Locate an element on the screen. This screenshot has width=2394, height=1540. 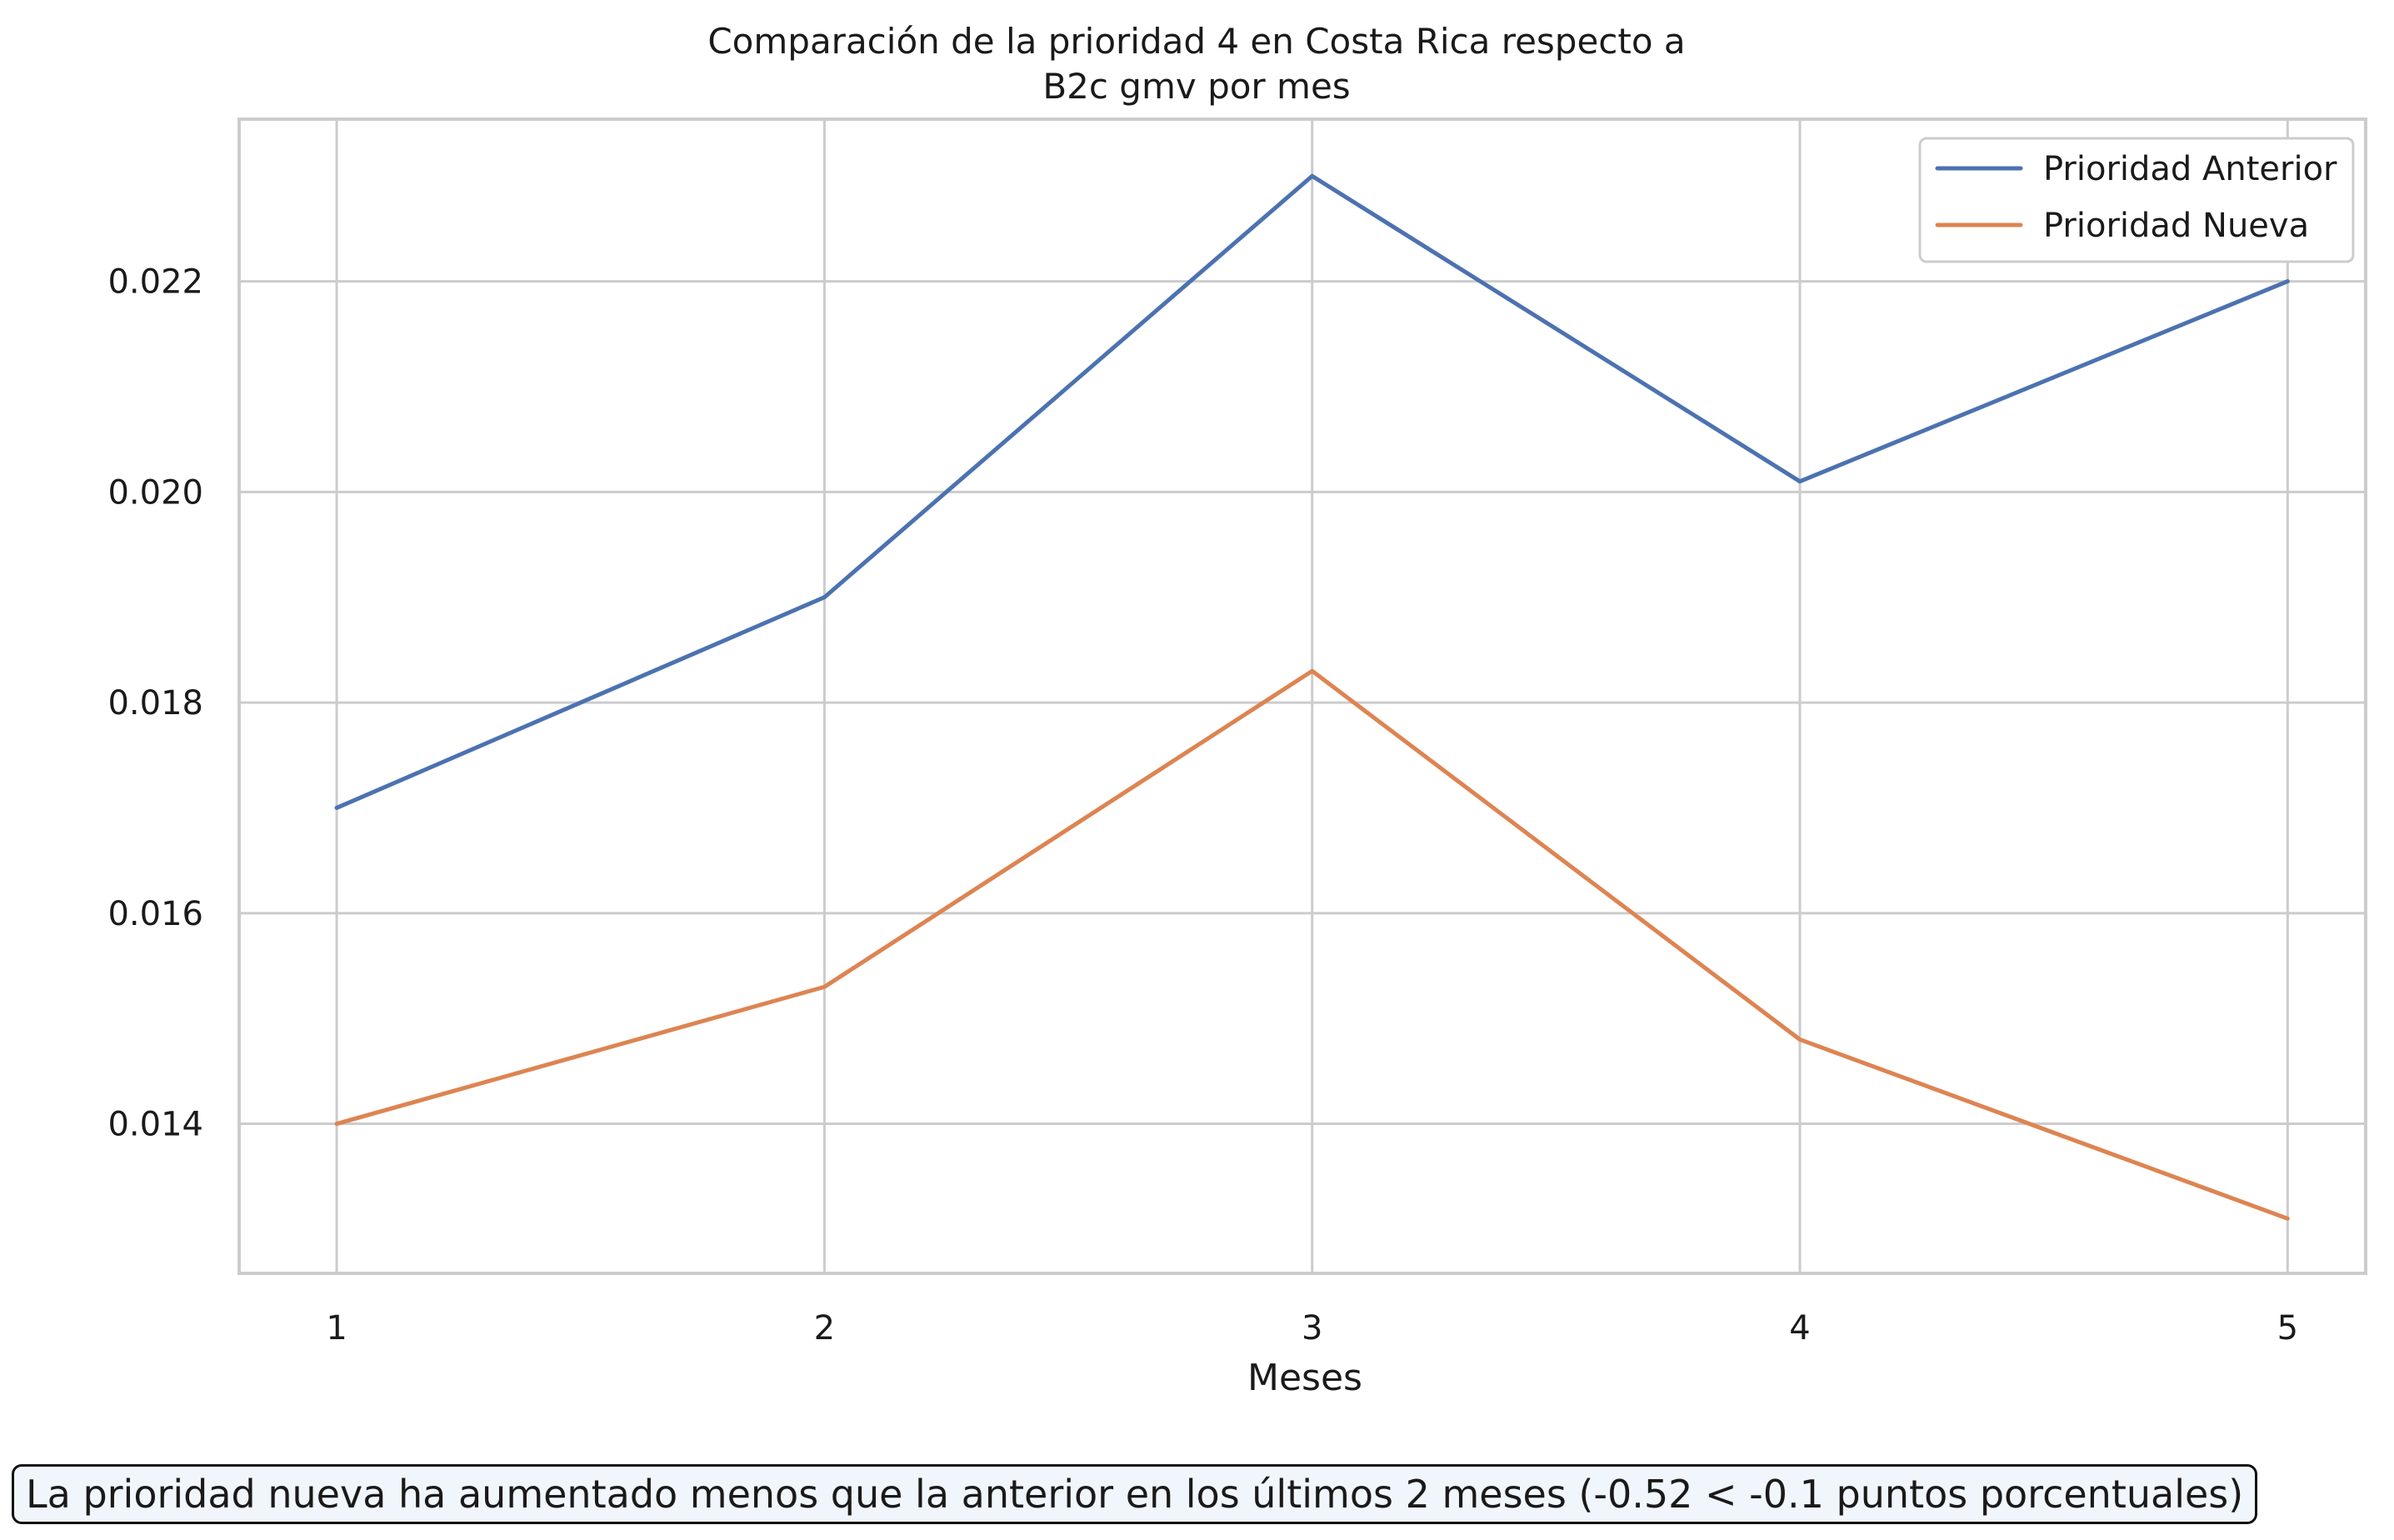
x-tick-label-3: 3 is located at coordinates (1312, 1328).